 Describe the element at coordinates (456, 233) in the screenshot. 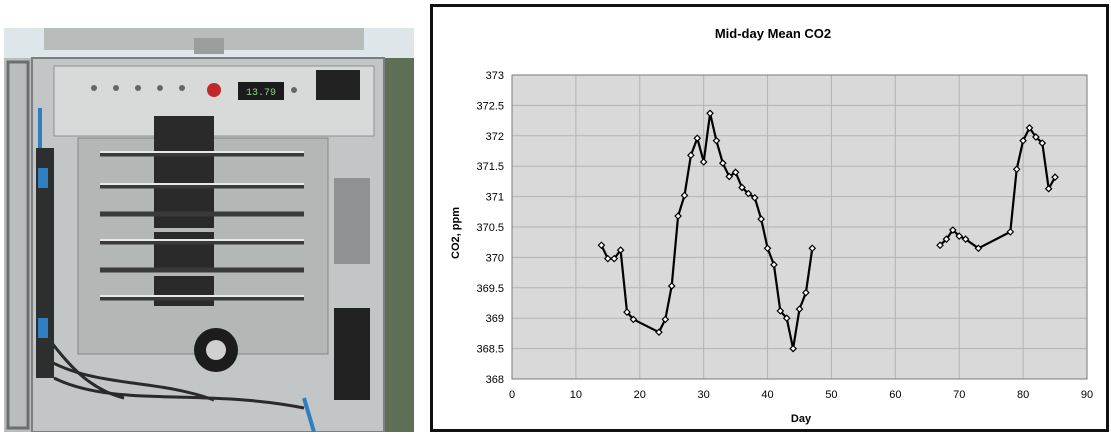

I see `y-axis-label: CO2, ppm` at that location.